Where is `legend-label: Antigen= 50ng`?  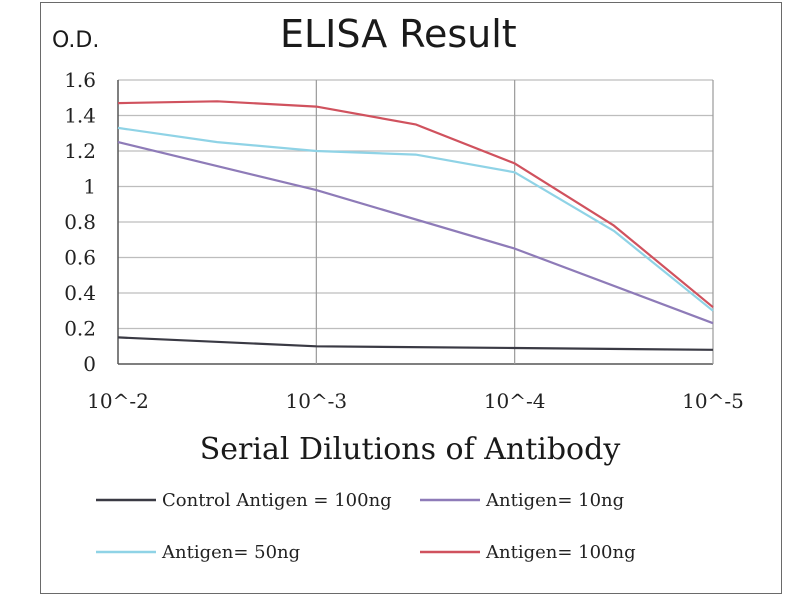 legend-label: Antigen= 50ng is located at coordinates (230, 552).